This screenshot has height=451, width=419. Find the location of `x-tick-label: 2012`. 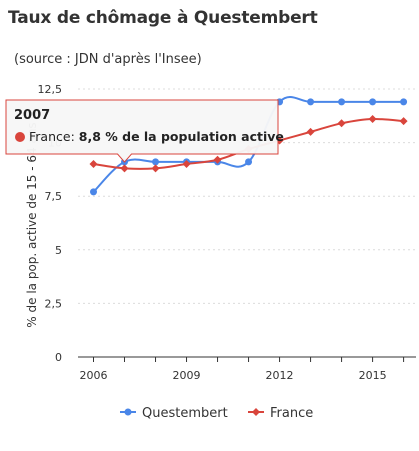

x-tick-label: 2012 is located at coordinates (280, 375).